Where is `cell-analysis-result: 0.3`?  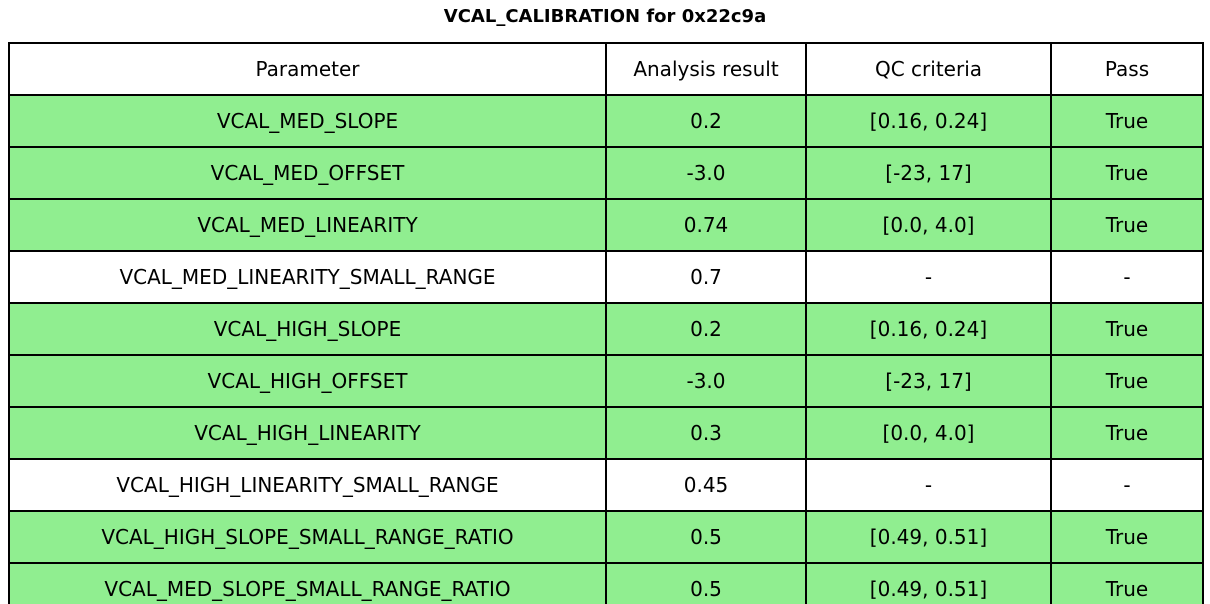
cell-analysis-result: 0.3 is located at coordinates (706, 433).